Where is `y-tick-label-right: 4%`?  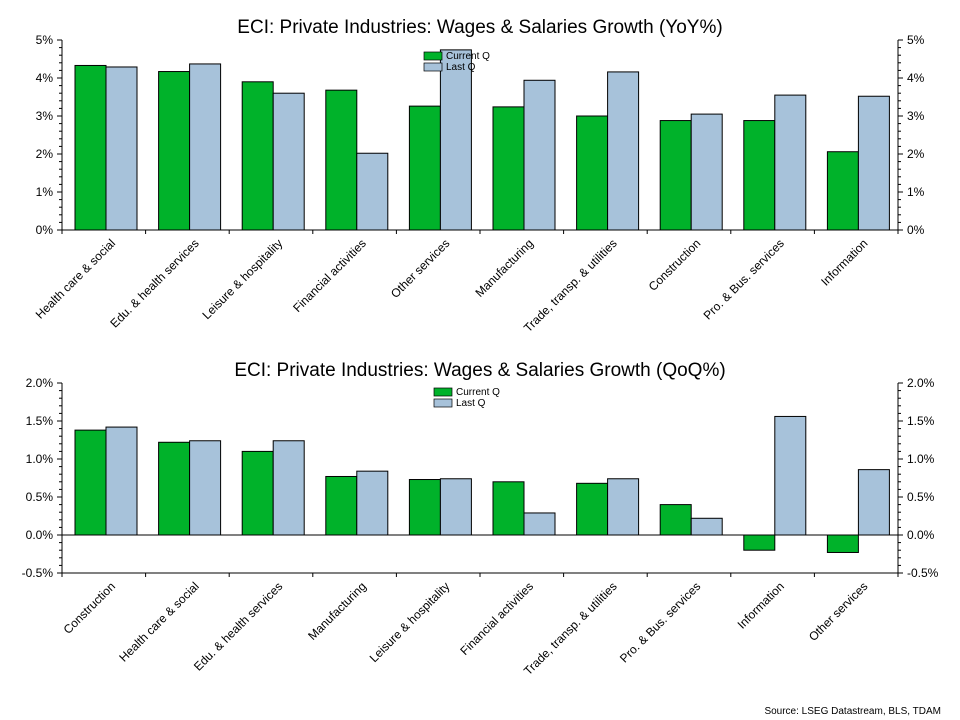 y-tick-label-right: 4% is located at coordinates (916, 78).